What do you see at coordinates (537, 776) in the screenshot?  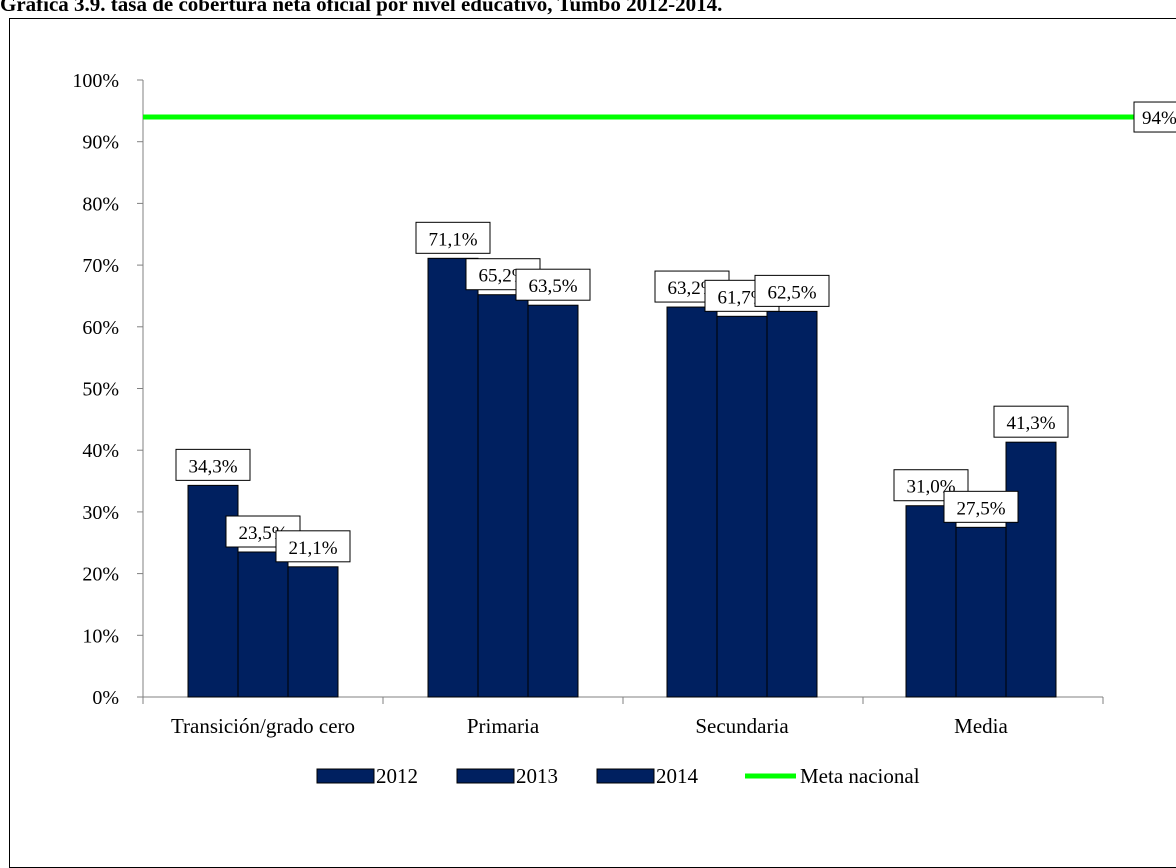 I see `legend-label-2013: 2013` at bounding box center [537, 776].